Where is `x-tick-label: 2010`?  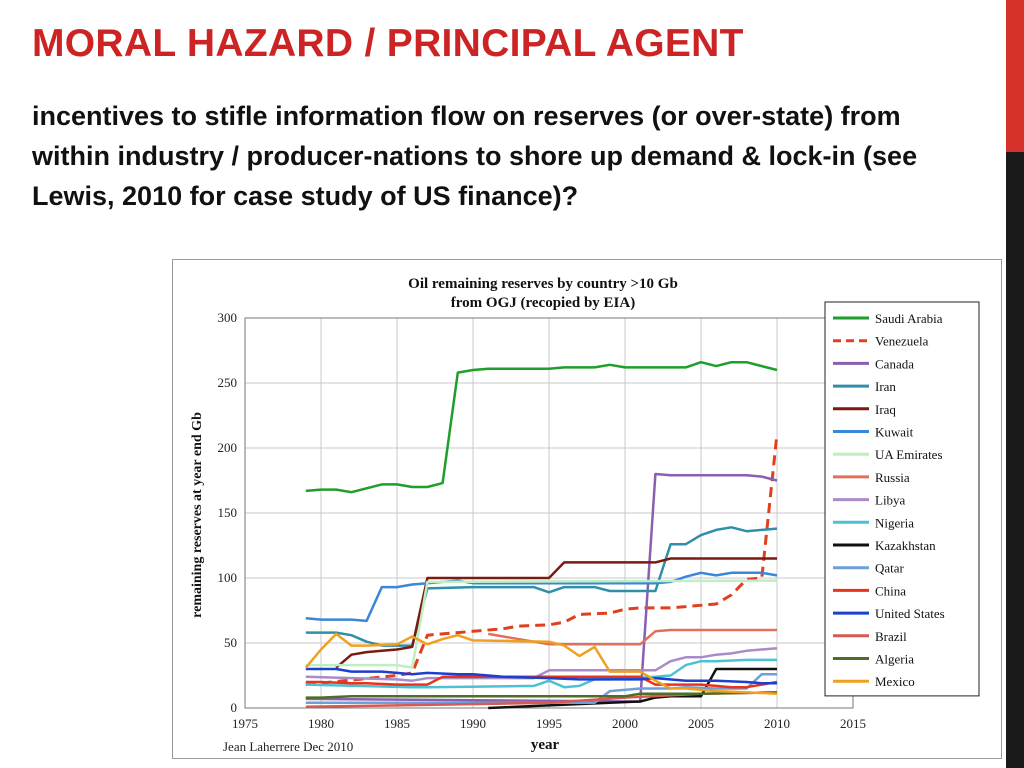
x-tick-label: 2010 is located at coordinates (777, 723).